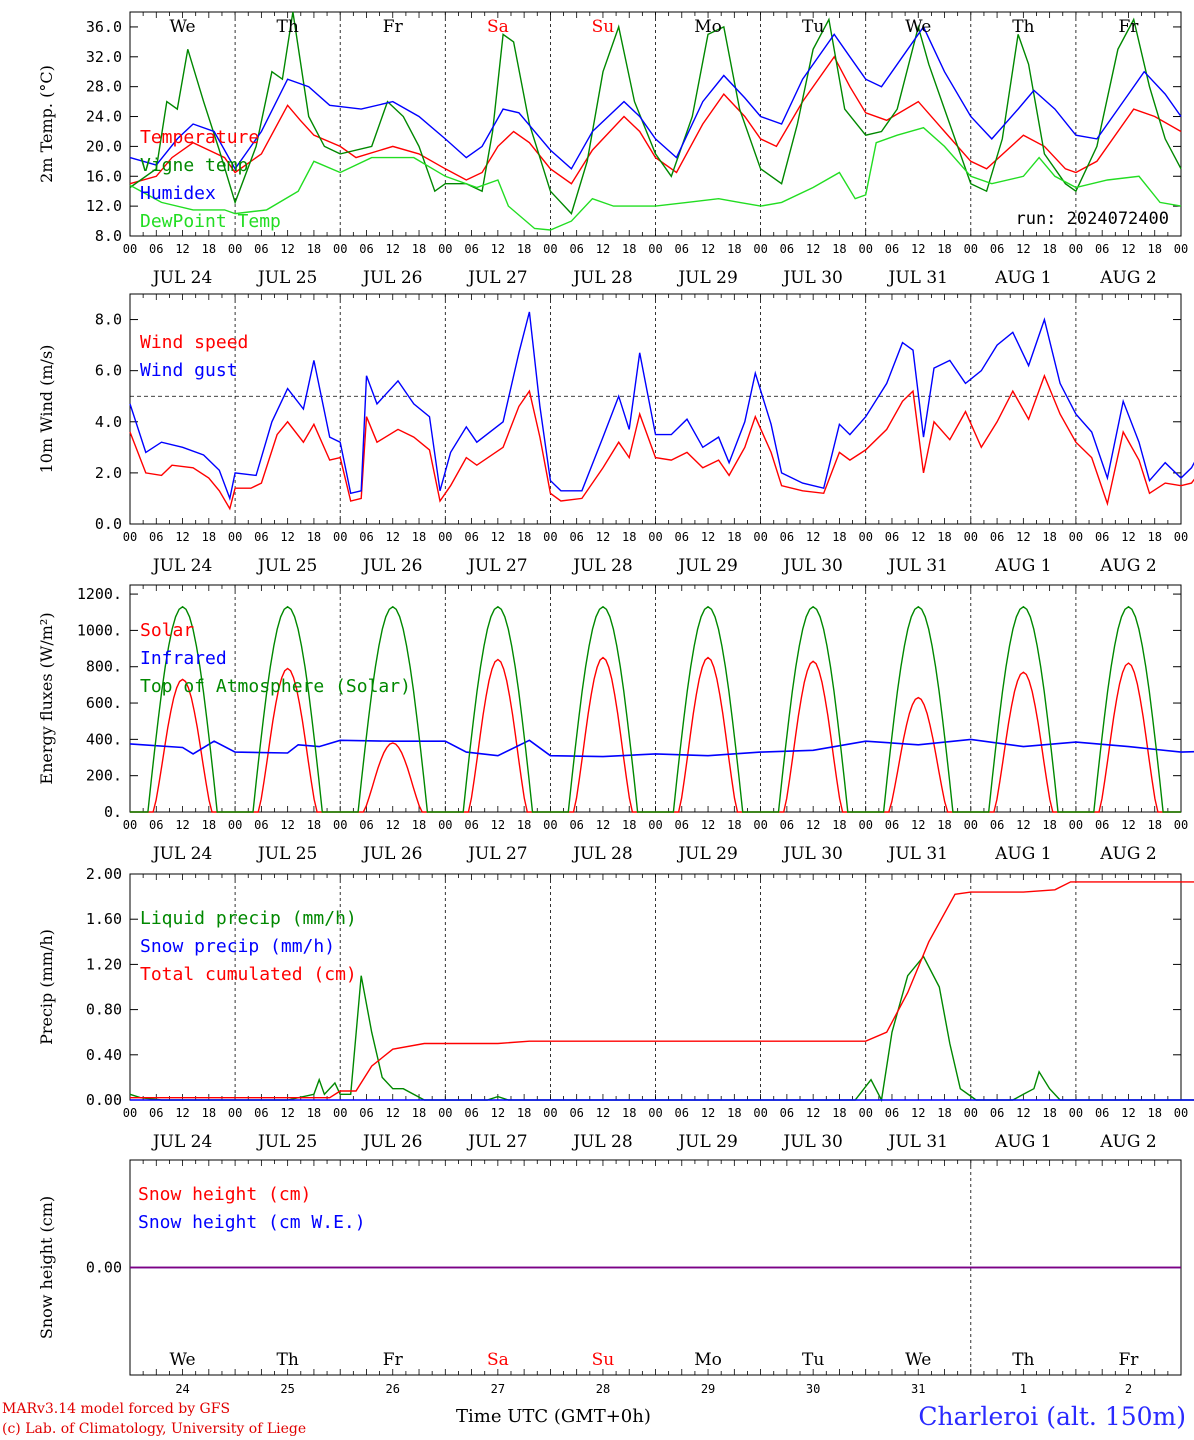 Image resolution: width=1194 pixels, height=1440 pixels. Describe the element at coordinates (498, 27) in the screenshot. I see `weekday-label: Sa` at that location.